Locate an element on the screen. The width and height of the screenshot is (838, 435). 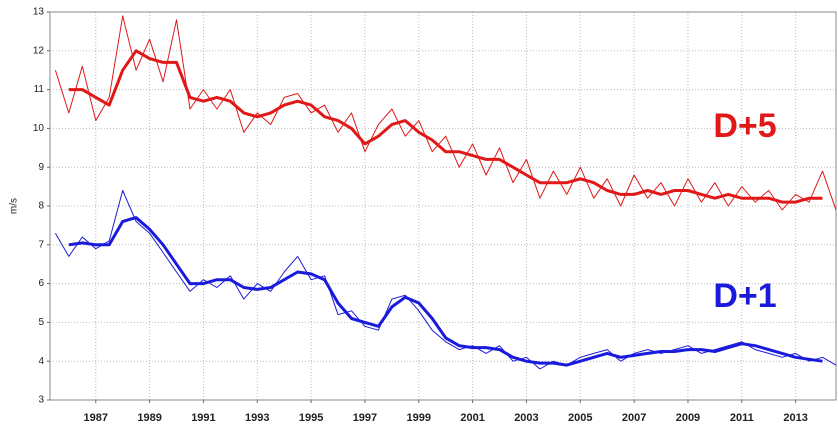
x-tick-label: 1991 is located at coordinates (203, 418).